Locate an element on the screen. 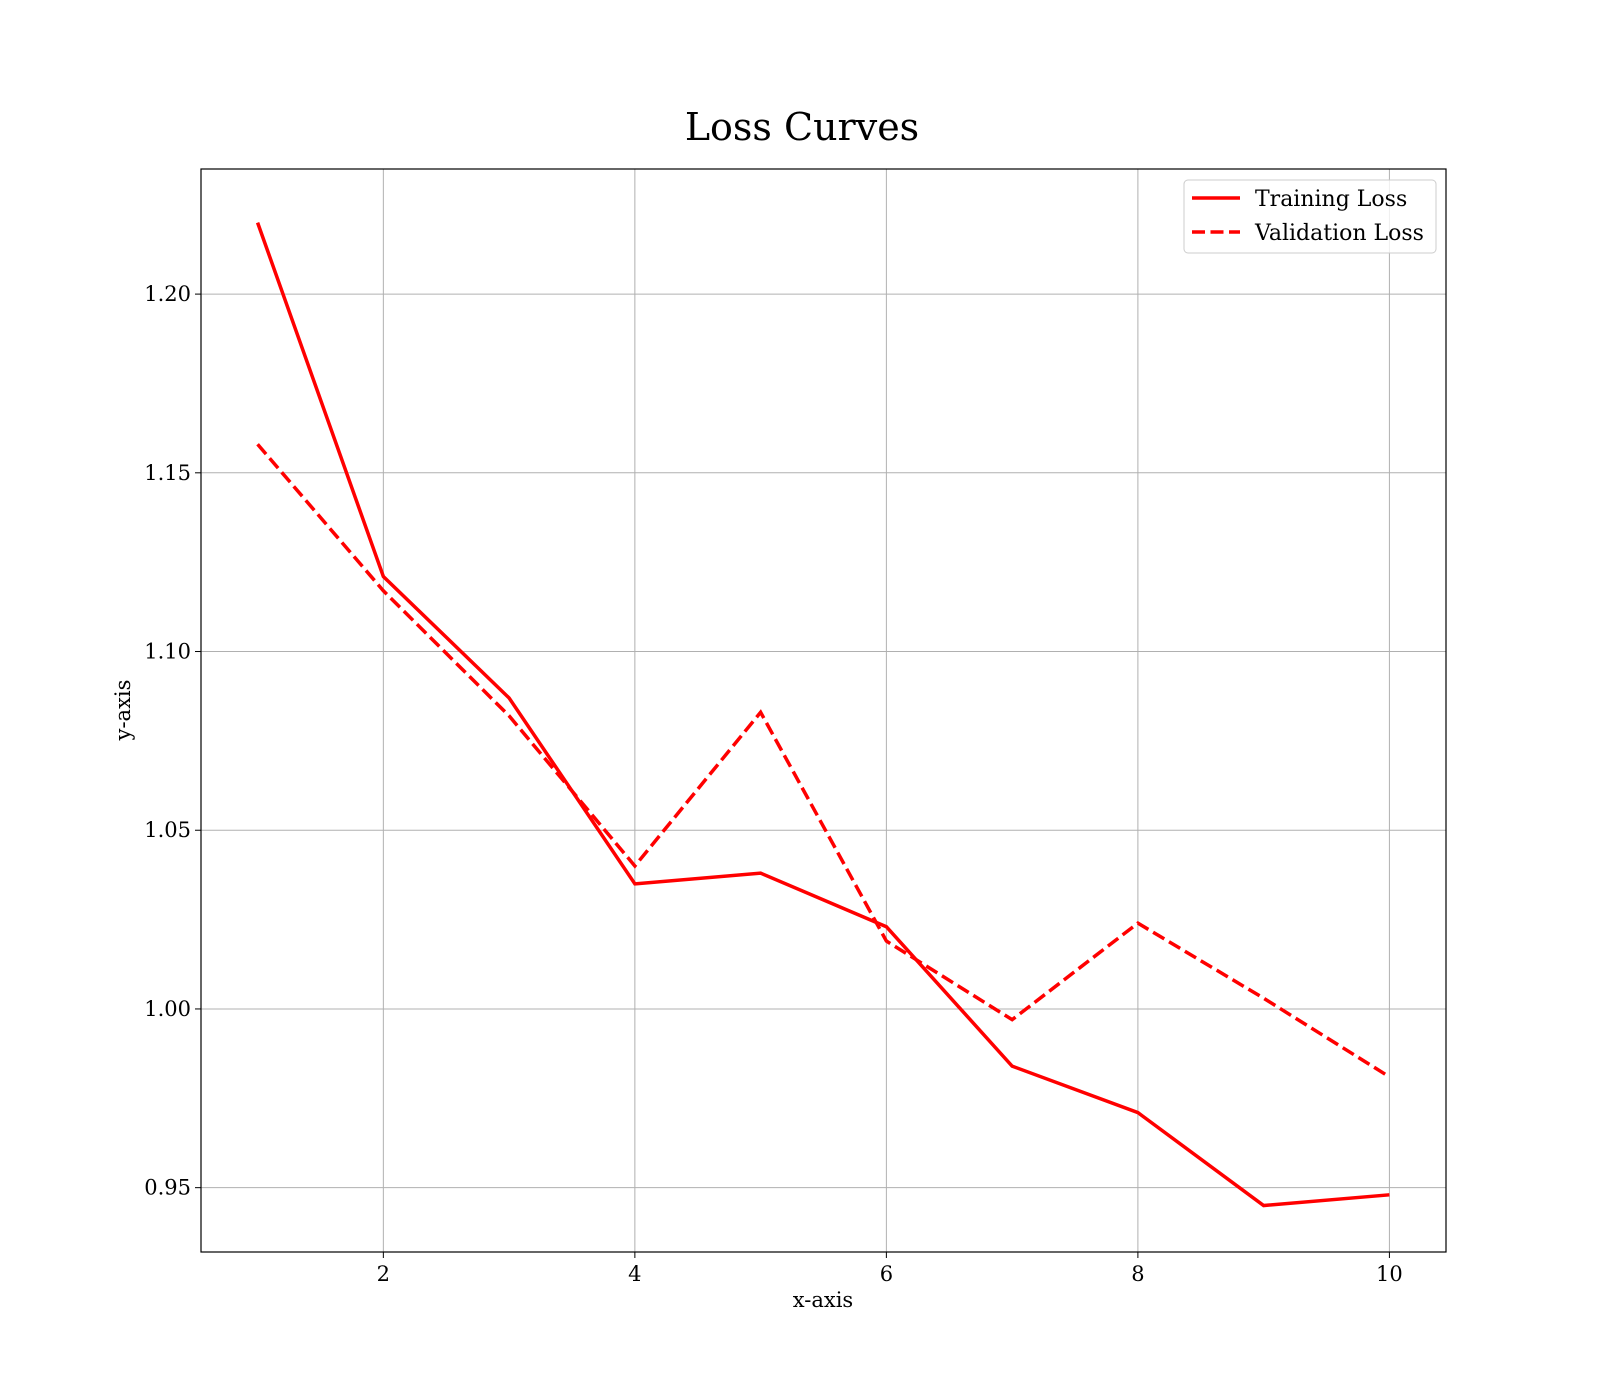 This screenshot has height=1400, width=1600. y-tick-label-1.20: 1.20 is located at coordinates (167, 294).